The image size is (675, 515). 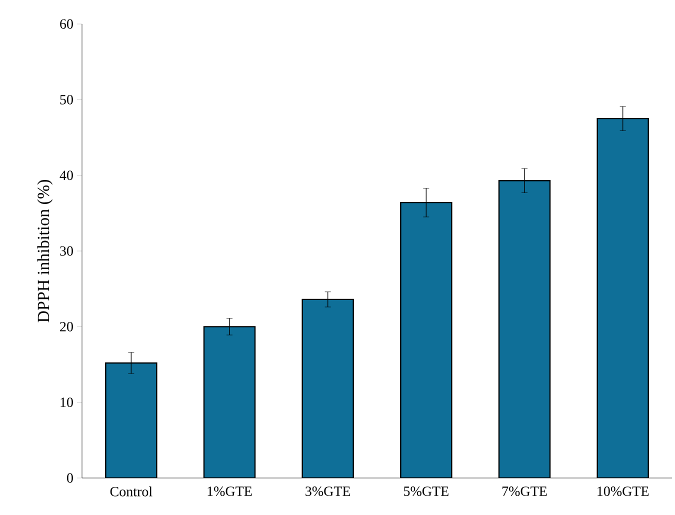 What do you see at coordinates (328, 491) in the screenshot?
I see `x-tick-label: 3%GTE` at bounding box center [328, 491].